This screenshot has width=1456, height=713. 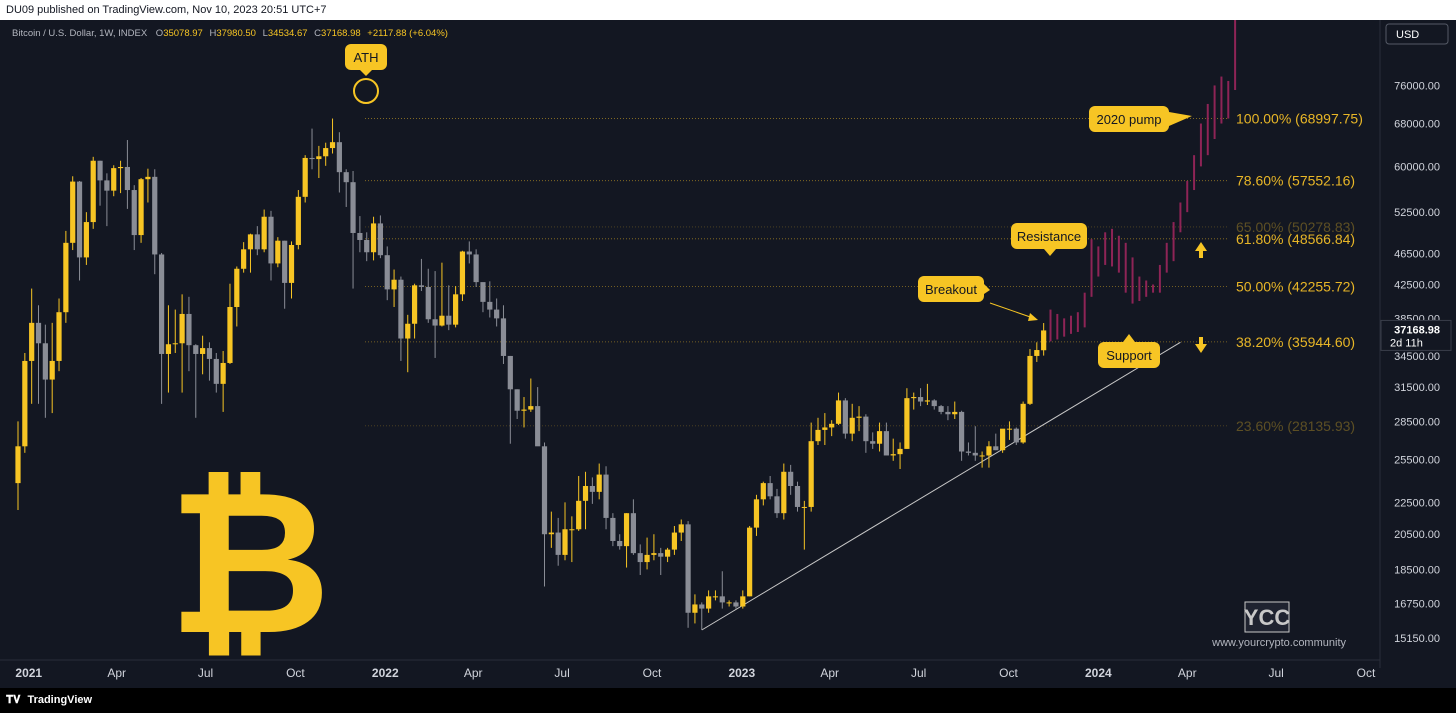 I want to click on watermark-url: www.yourcrypto.community, so click(x=1278, y=643).